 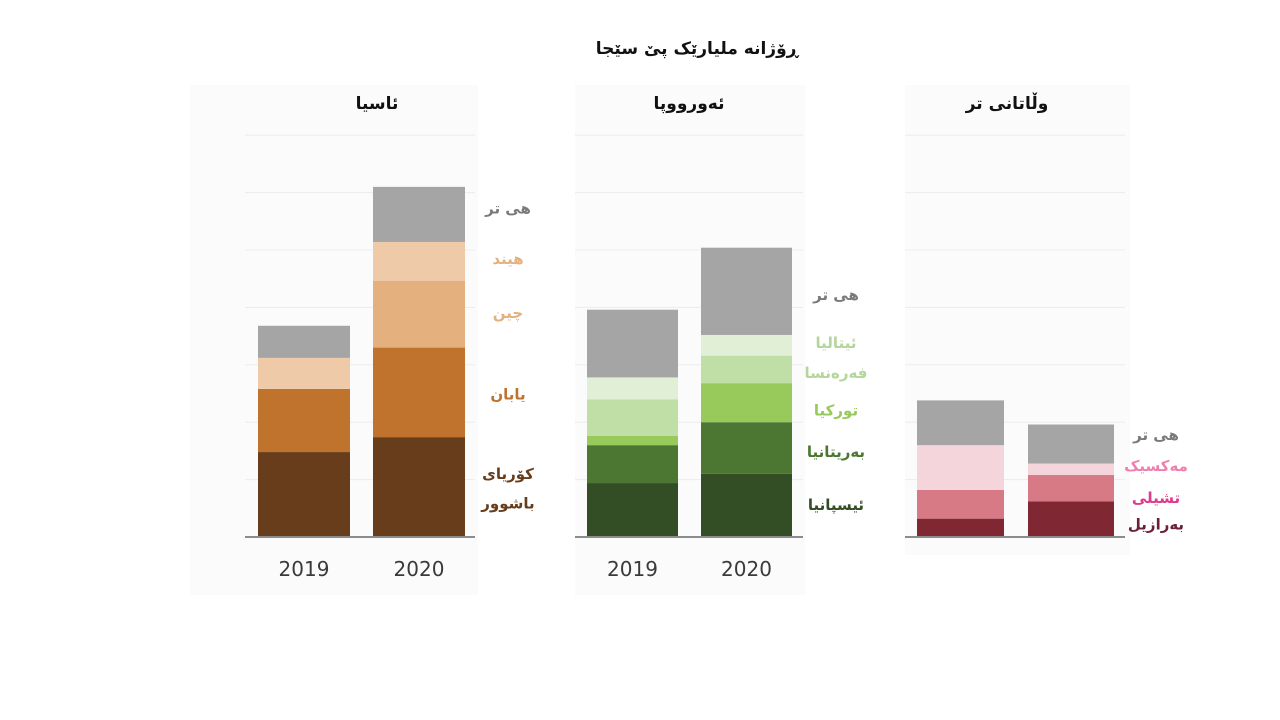 What do you see at coordinates (836, 411) in the screenshot?
I see `series-label: تورکیا` at bounding box center [836, 411].